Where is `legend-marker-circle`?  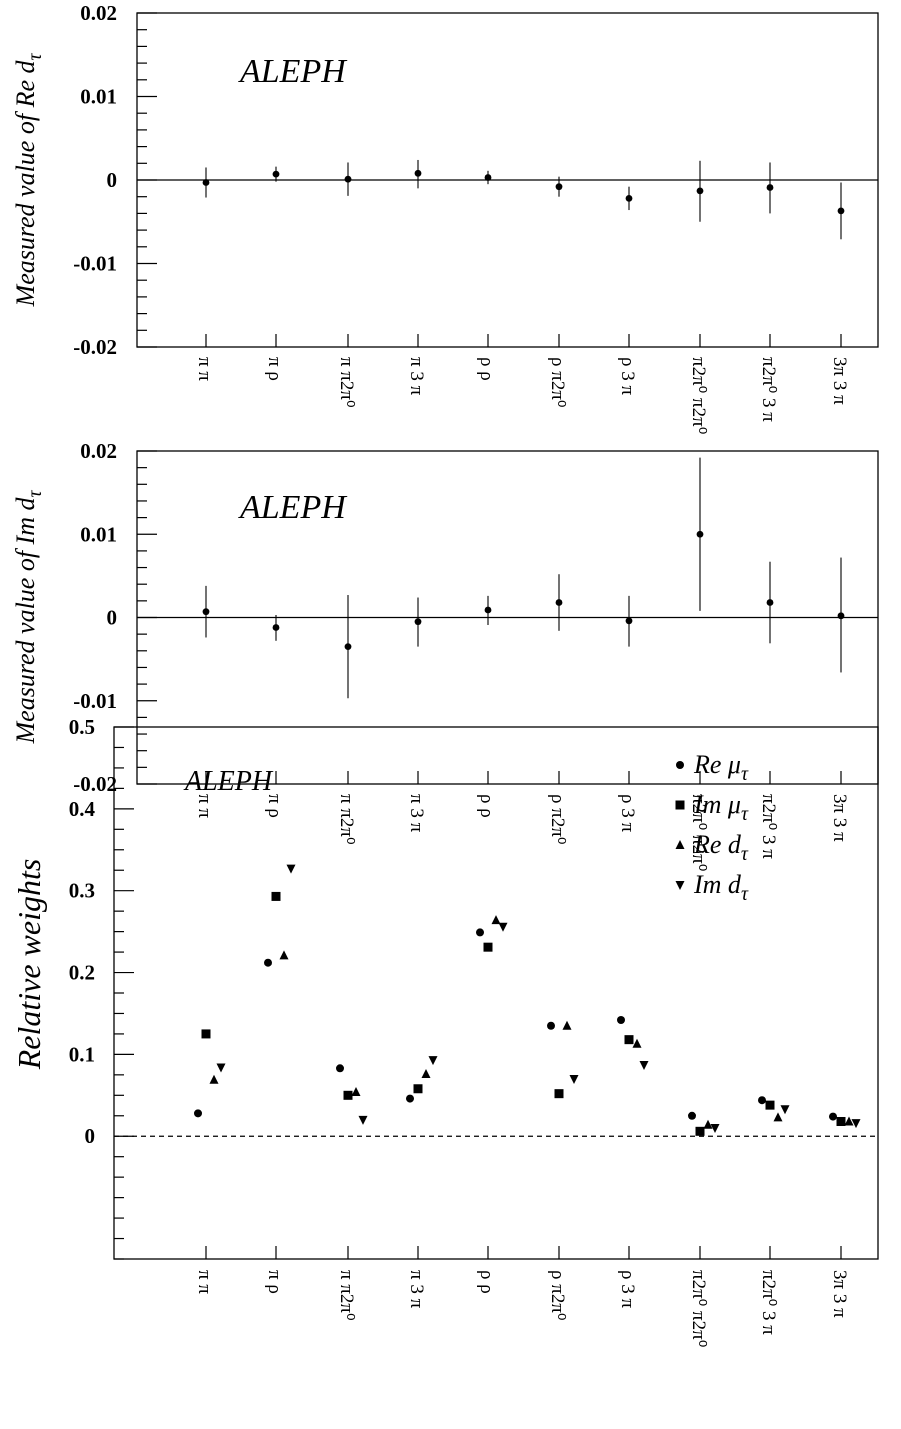
legend-marker-circle is located at coordinates (680, 765).